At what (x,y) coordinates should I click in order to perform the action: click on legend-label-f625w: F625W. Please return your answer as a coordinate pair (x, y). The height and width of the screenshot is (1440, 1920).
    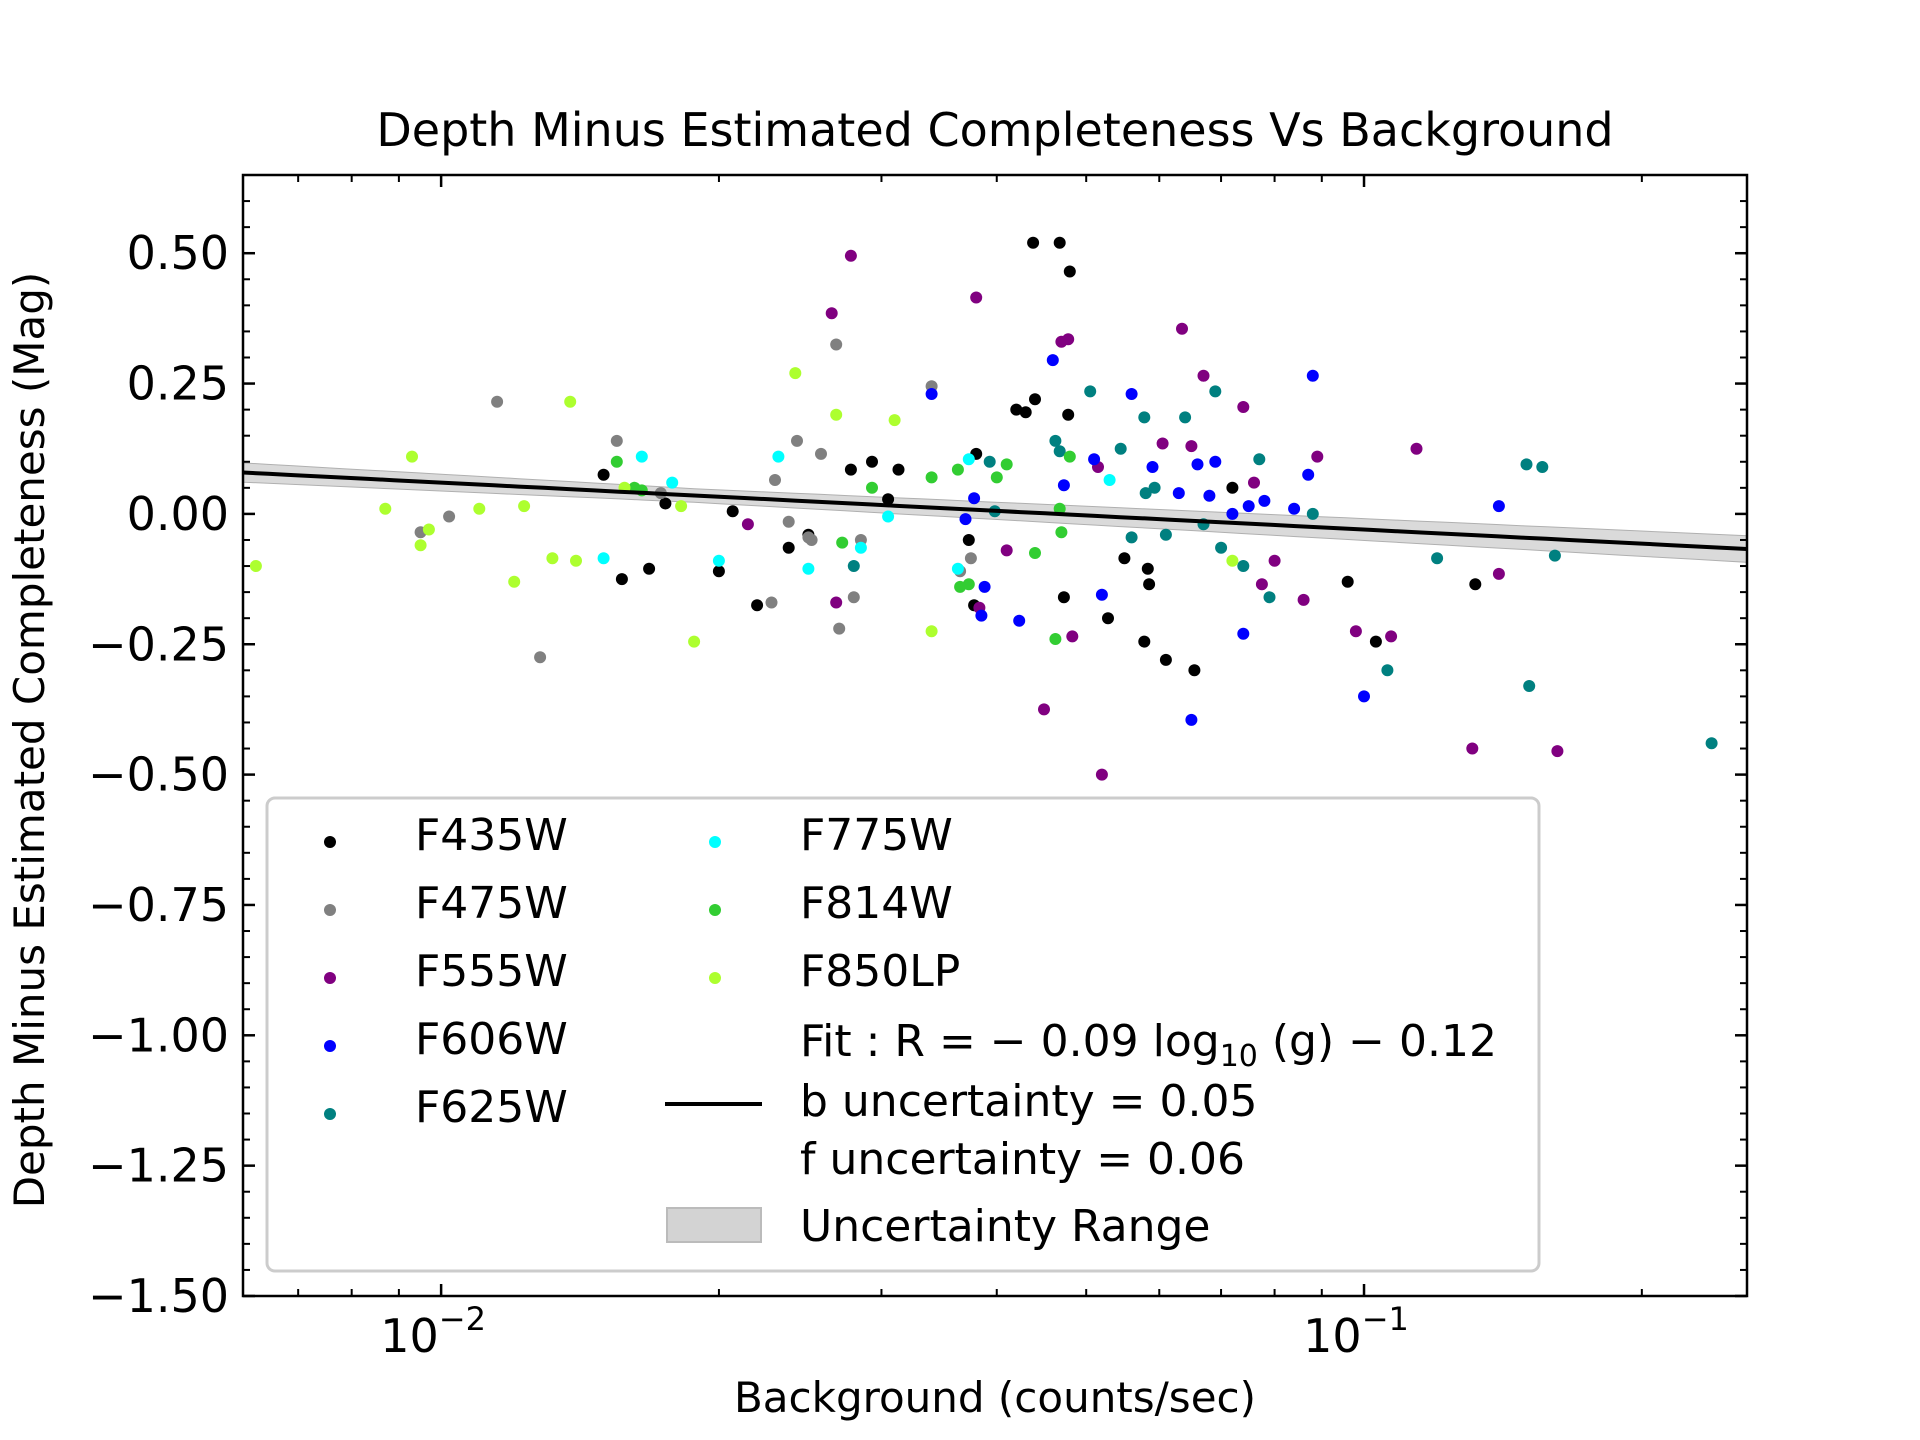
    Looking at the image, I should click on (491, 1107).